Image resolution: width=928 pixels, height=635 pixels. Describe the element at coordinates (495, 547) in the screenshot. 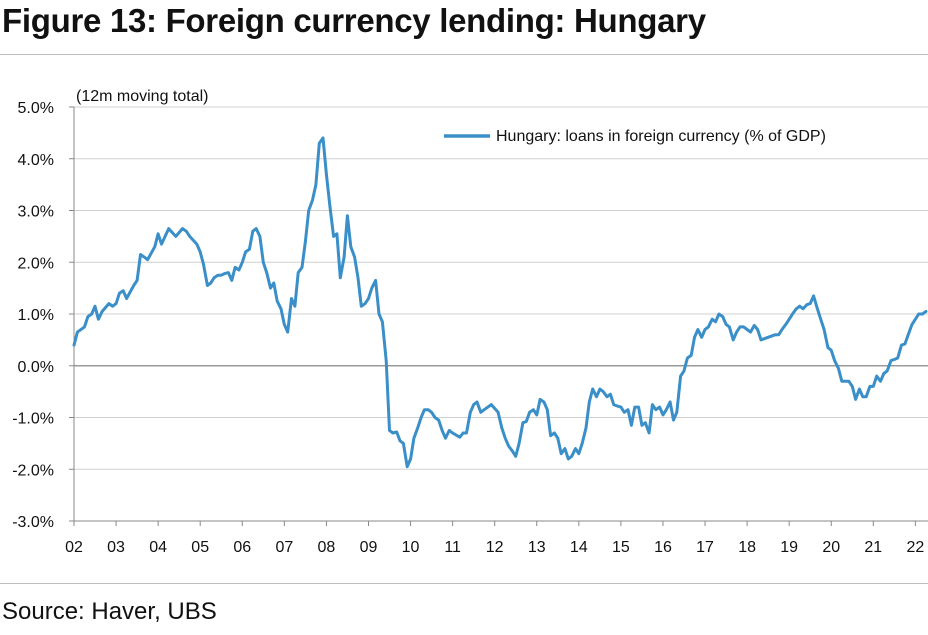

I see `x-tick-label: 12` at that location.